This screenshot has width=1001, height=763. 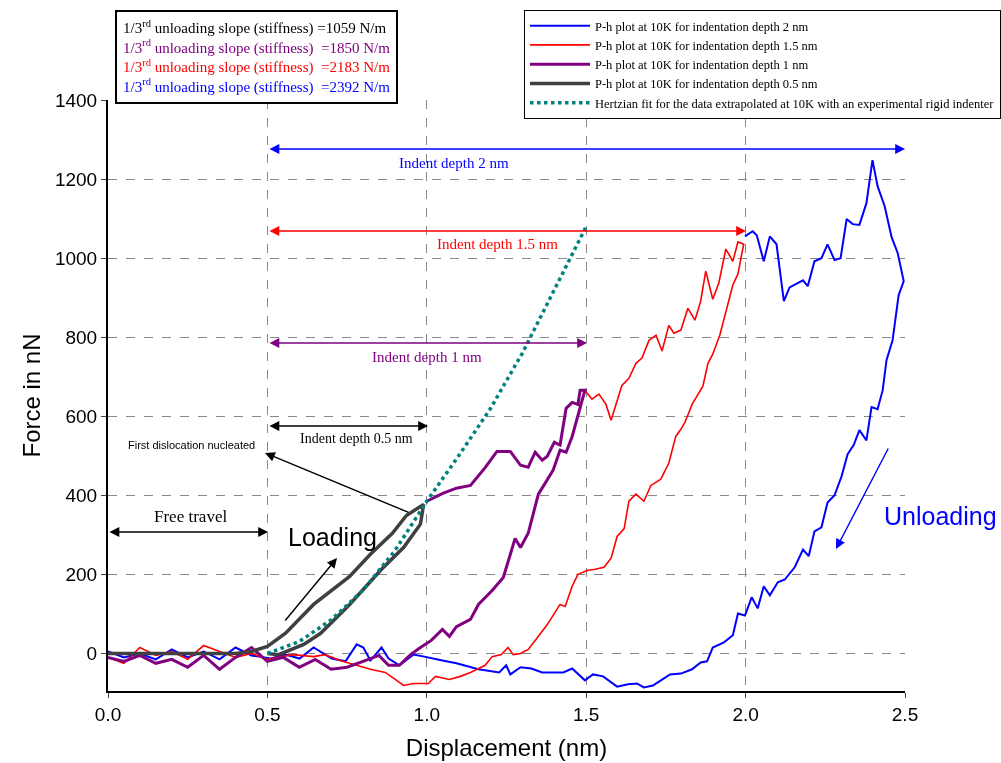 What do you see at coordinates (702, 26) in the screenshot?
I see `legend-label: P-h plot at 10K for indentation depth 2 nm` at bounding box center [702, 26].